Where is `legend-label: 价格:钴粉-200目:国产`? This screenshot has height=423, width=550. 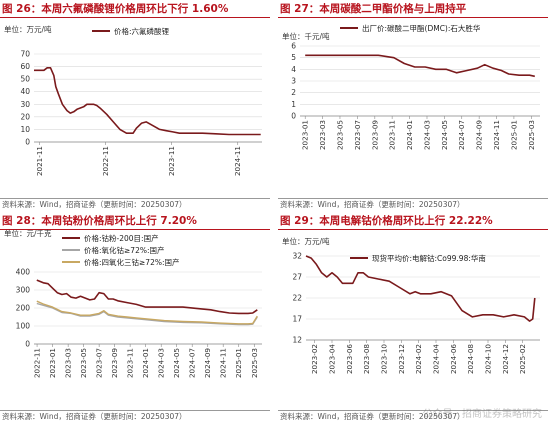
legend-label: 价格:钴粉-200目:国产 is located at coordinates (121, 238).